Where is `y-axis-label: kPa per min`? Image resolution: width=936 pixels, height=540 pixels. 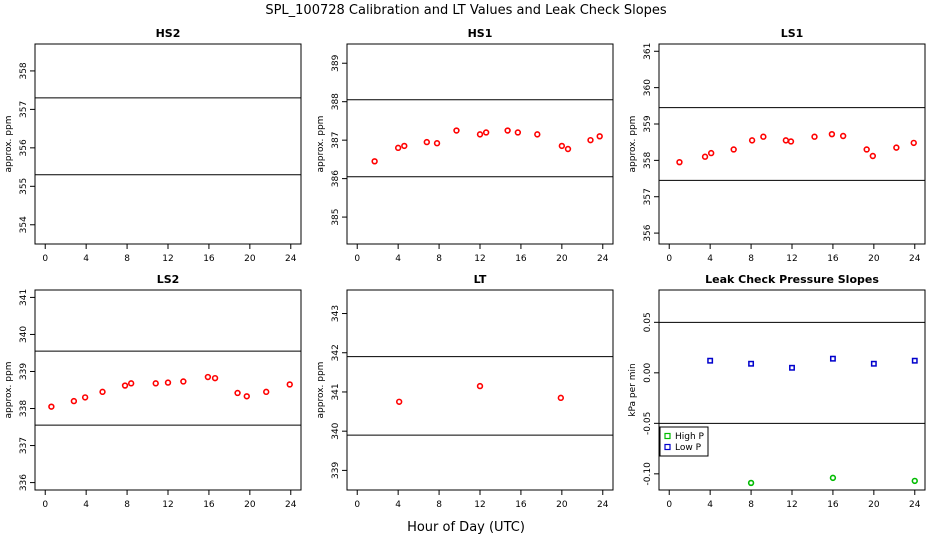
y-axis-label: kPa per min is located at coordinates (633, 389).